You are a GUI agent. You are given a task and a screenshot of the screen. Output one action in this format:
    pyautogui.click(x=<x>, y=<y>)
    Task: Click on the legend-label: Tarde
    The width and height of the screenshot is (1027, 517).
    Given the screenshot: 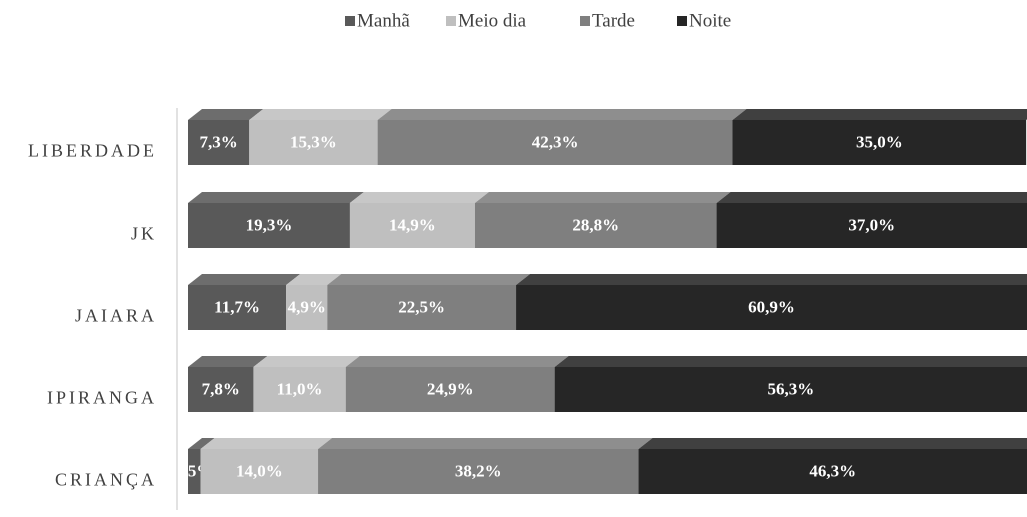 What is the action you would take?
    pyautogui.click(x=613, y=20)
    